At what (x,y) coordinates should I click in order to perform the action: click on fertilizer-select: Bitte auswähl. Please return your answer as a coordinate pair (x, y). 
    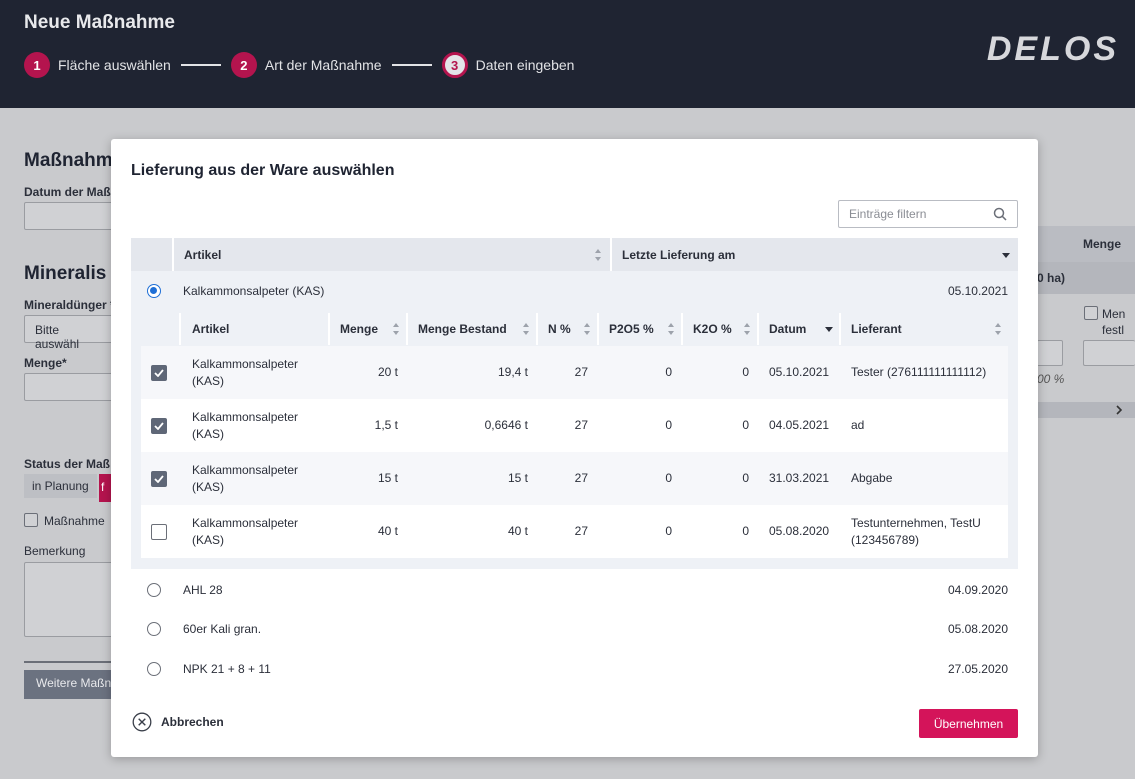
    Looking at the image, I should click on (69, 333).